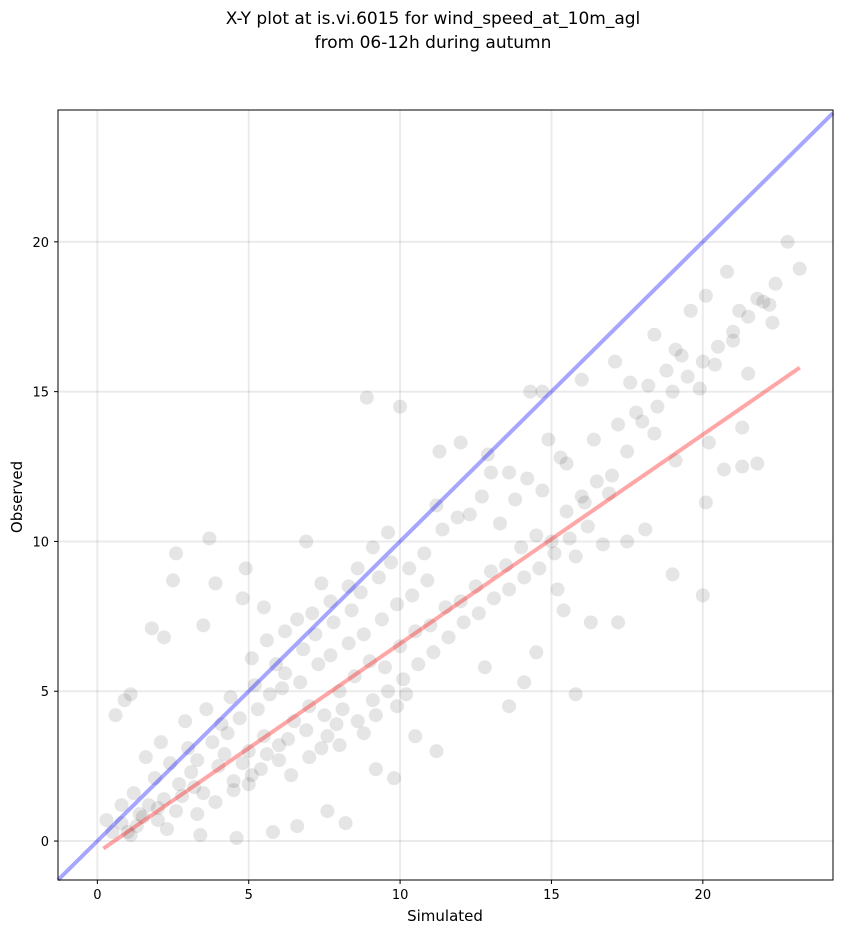 The height and width of the screenshot is (934, 843). Describe the element at coordinates (97, 895) in the screenshot. I see `x-tick-label-0: 0` at that location.